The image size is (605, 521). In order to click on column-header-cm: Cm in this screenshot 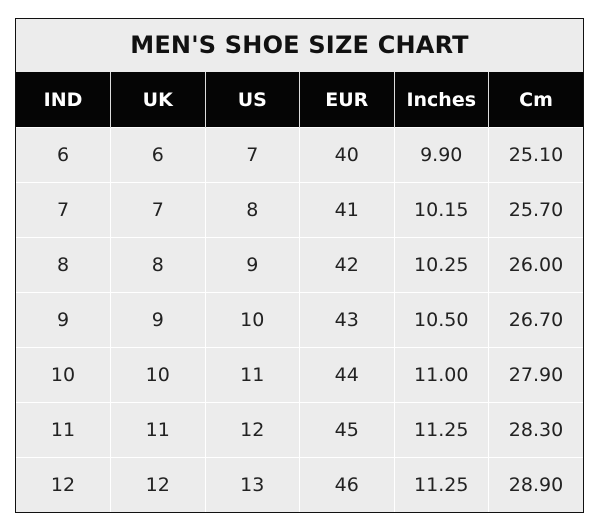, I will do `click(535, 100)`.